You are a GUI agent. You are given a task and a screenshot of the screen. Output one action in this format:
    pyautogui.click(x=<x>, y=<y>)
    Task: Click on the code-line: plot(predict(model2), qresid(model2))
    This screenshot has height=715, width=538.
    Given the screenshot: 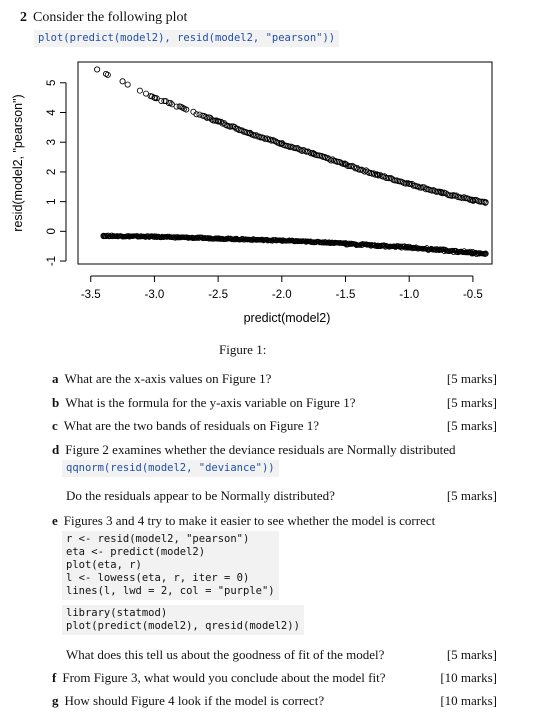 What is the action you would take?
    pyautogui.click(x=183, y=626)
    